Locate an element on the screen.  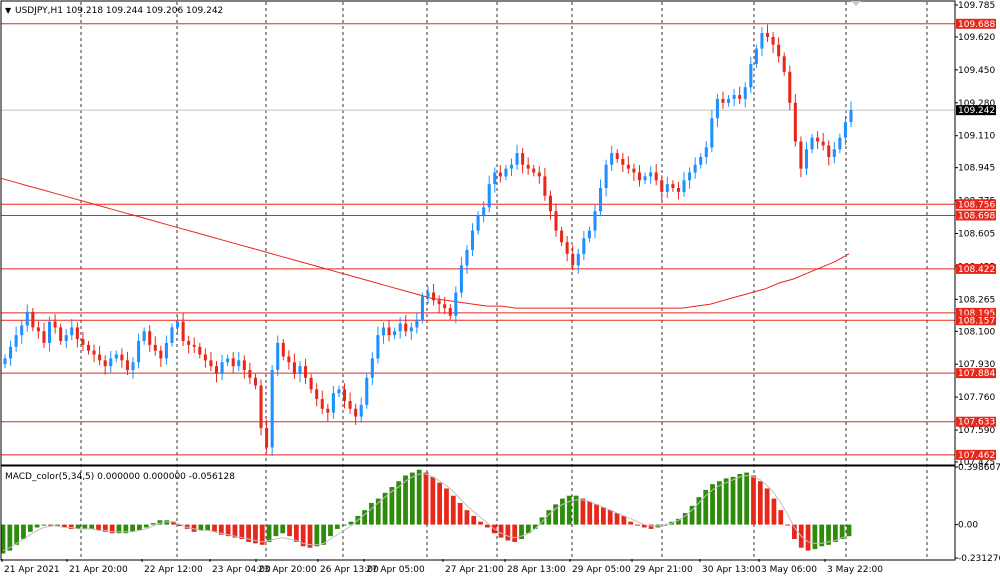
y-tick-label: 108.100 is located at coordinates (976, 332).